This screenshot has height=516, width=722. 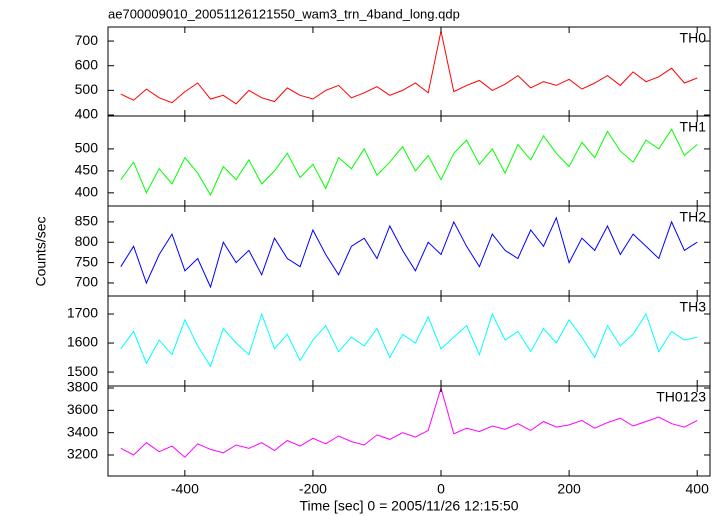 What do you see at coordinates (693, 127) in the screenshot?
I see `series-label: TH1` at bounding box center [693, 127].